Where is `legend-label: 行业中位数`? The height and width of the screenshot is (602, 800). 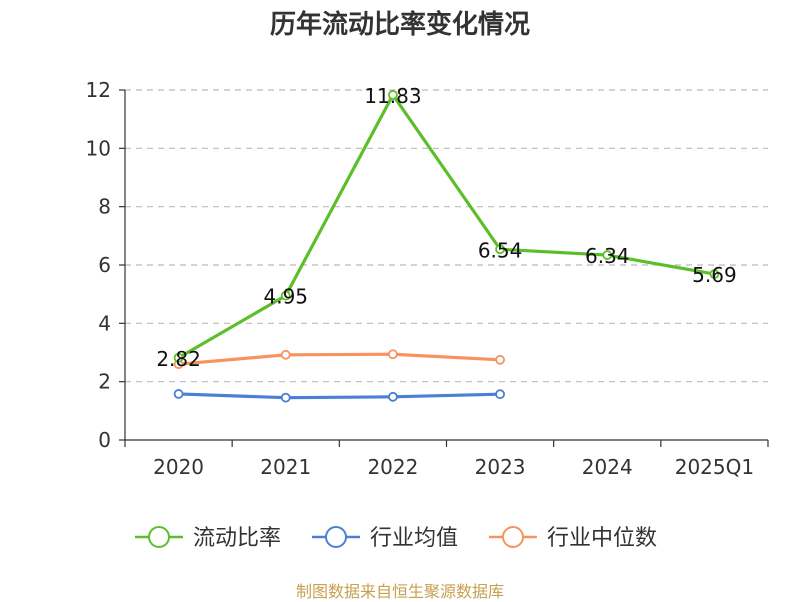
legend-label: 行业中位数 is located at coordinates (602, 538).